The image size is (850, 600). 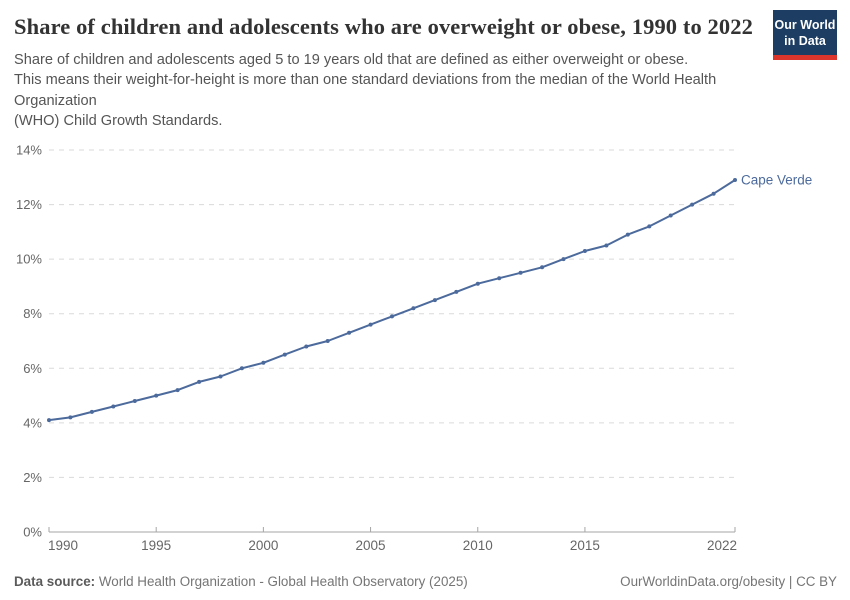 I want to click on x-axis-tick-label: 1990, so click(x=63, y=545).